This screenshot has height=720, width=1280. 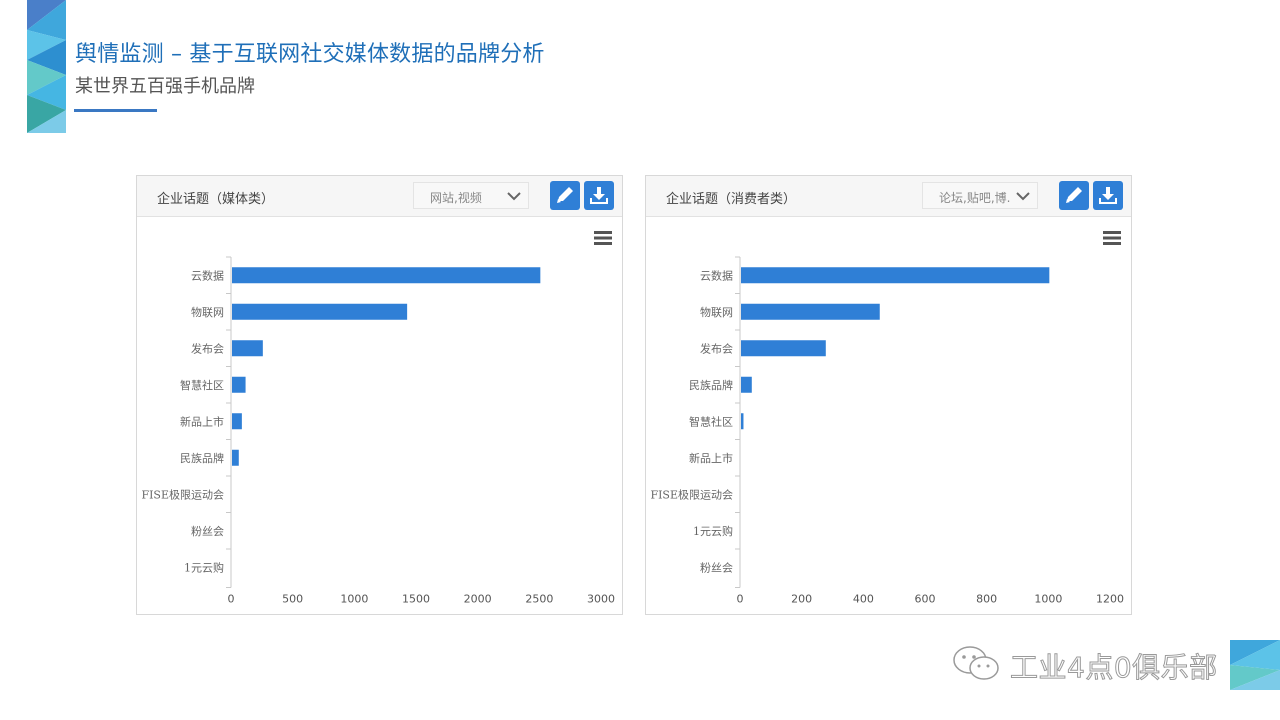 I want to click on page-subtitle: 某世界五百强手机品牌, so click(x=165, y=86).